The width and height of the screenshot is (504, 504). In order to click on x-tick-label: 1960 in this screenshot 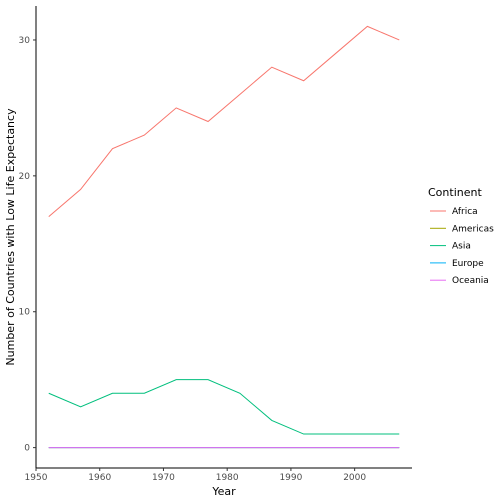, I will do `click(99, 478)`.